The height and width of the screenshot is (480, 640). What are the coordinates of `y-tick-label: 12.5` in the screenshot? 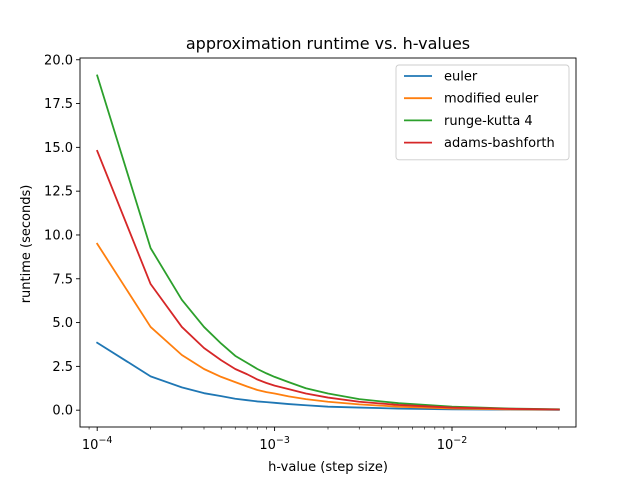 It's located at (58, 192).